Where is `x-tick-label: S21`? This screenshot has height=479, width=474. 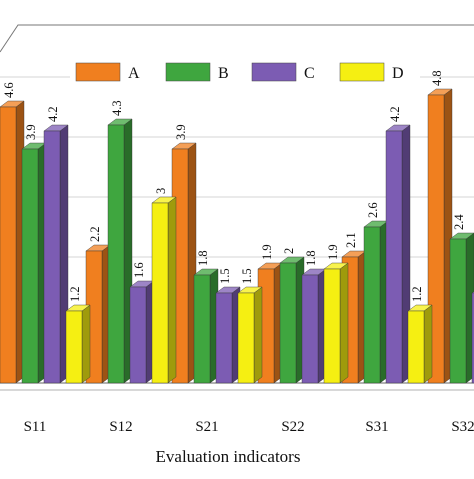
x-tick-label: S21 is located at coordinates (206, 427).